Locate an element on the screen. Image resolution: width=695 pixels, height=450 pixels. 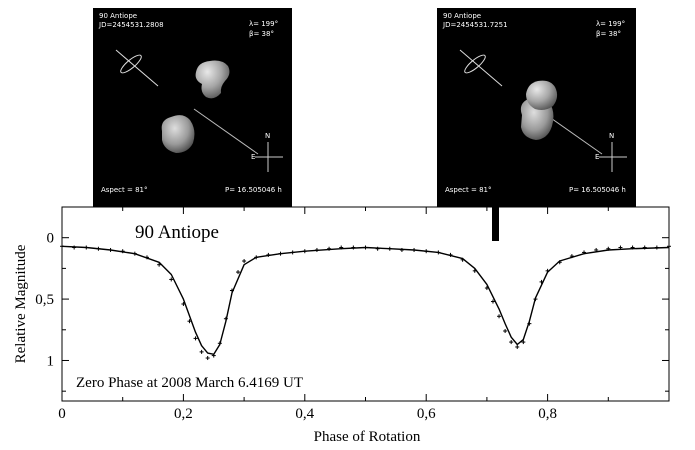
x-tick-label: 0,2 is located at coordinates (183, 414).